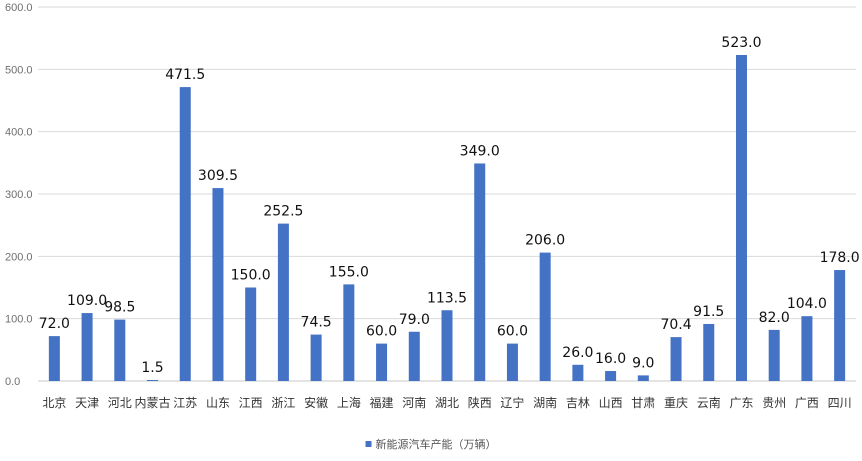 This screenshot has width=862, height=461. Describe the element at coordinates (741, 403) in the screenshot. I see `x-tick-label: 广东` at that location.